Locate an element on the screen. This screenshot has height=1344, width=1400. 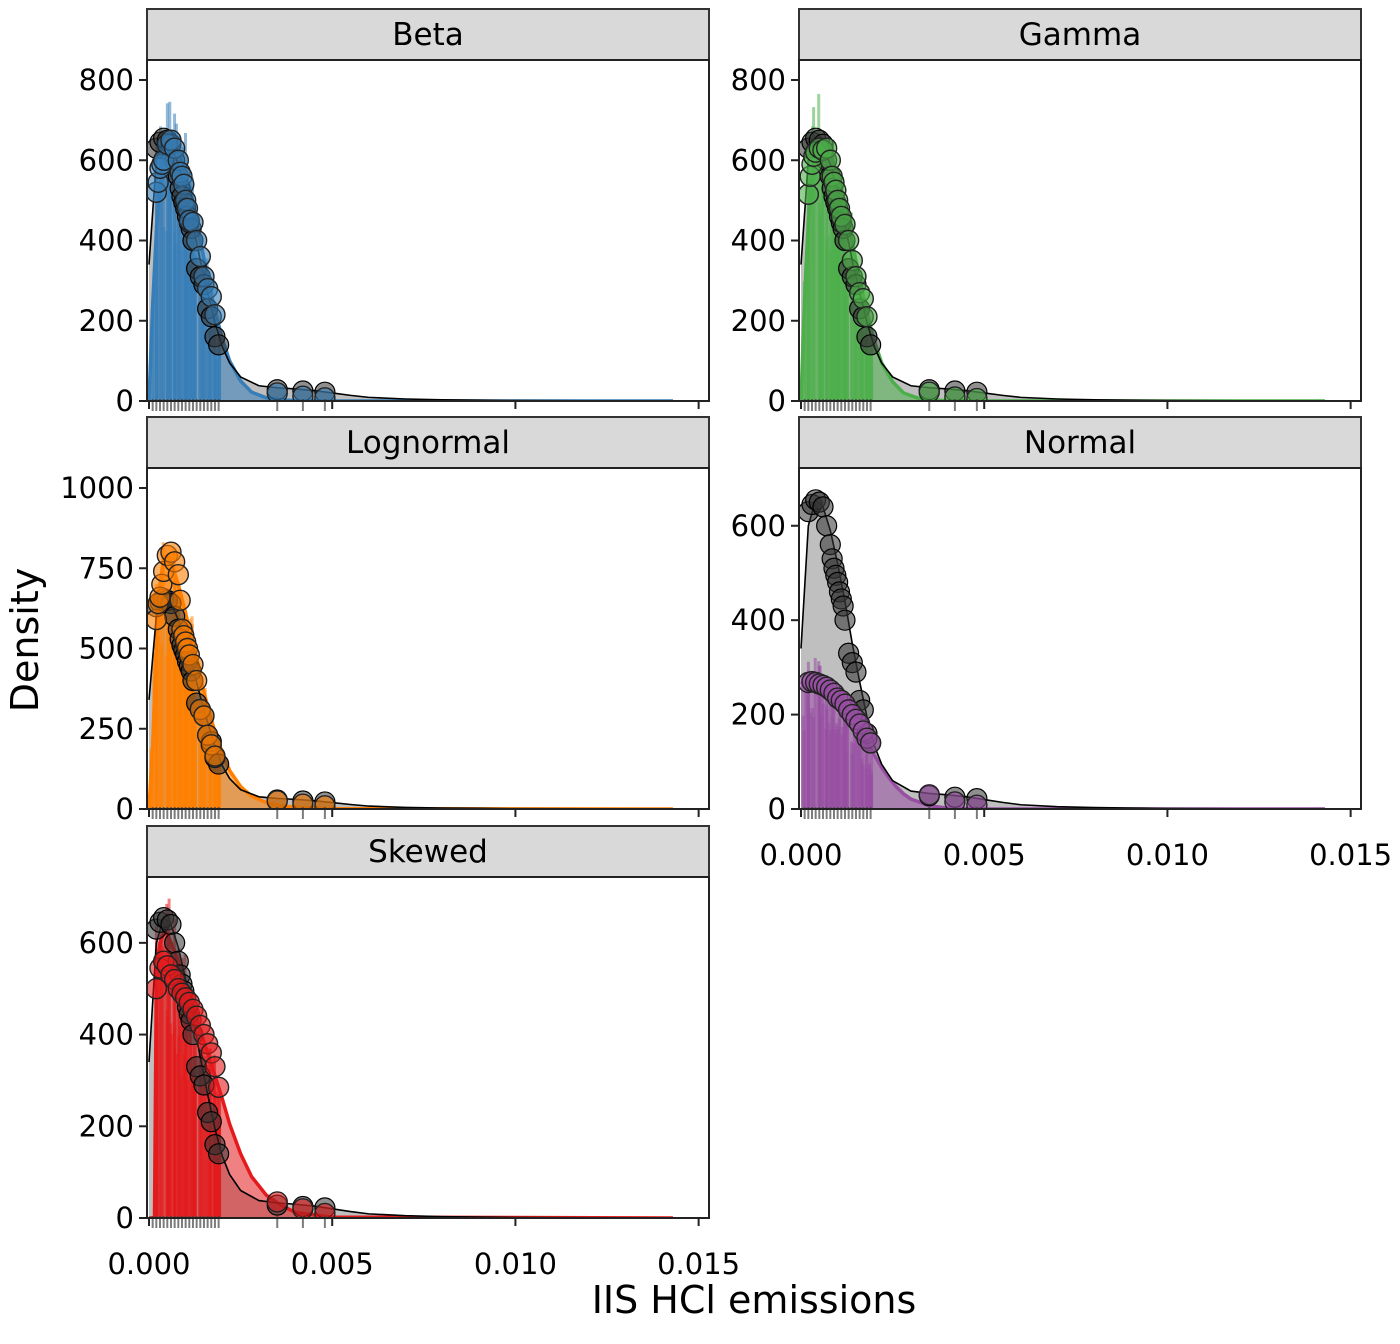
y-tick-label: 500 is located at coordinates (106, 649).